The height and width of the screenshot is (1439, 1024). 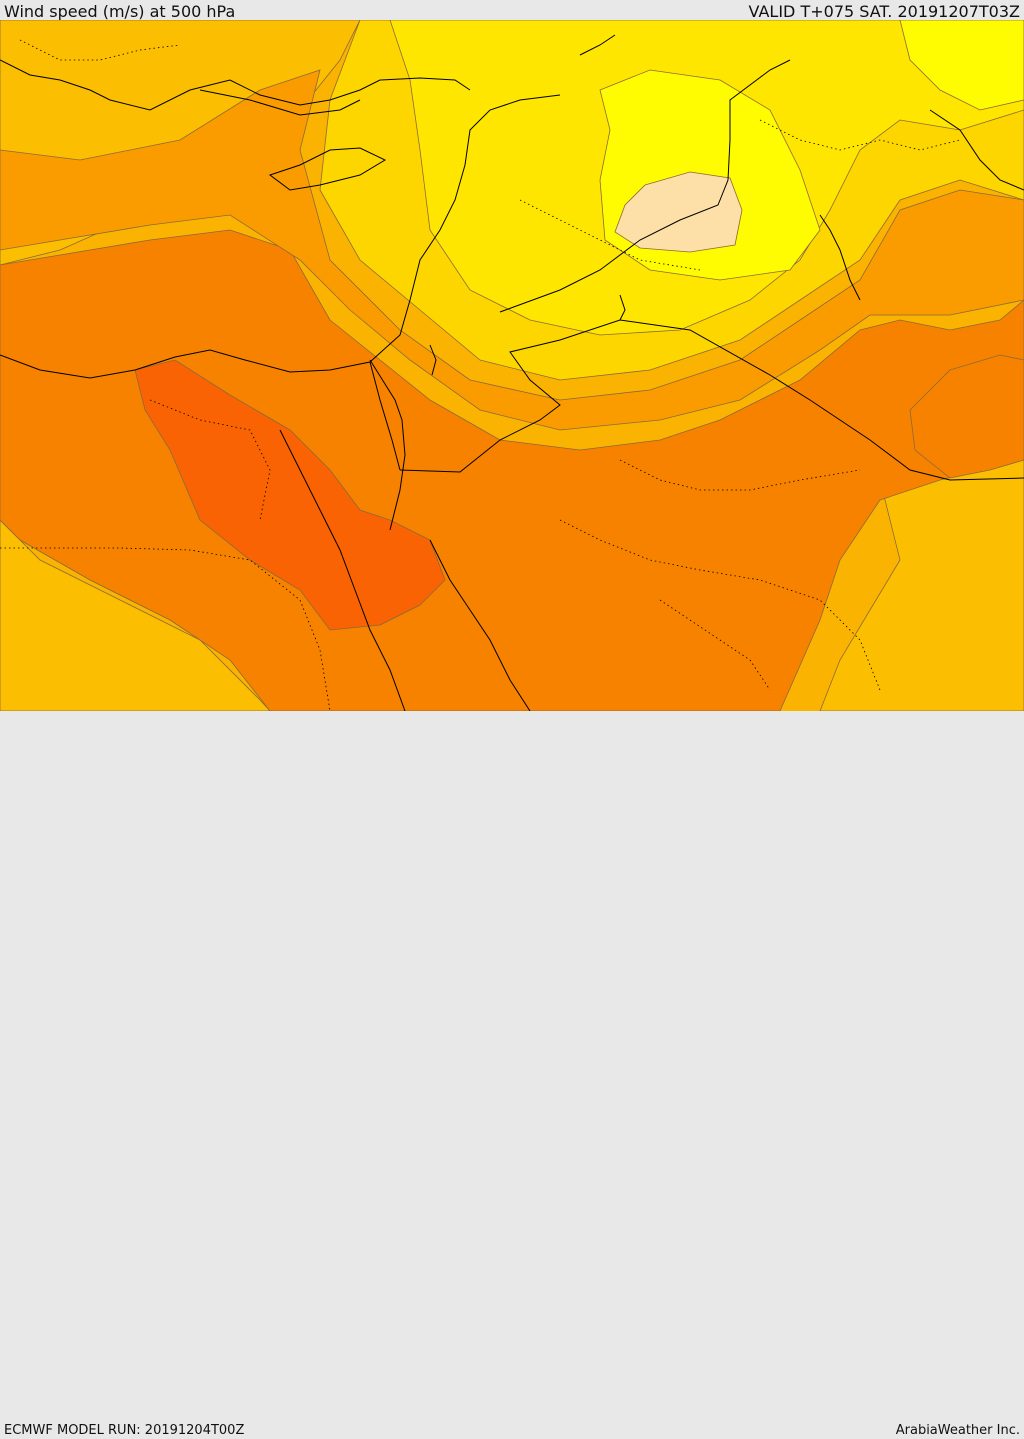 I want to click on brand-label: ArabiaWeather Inc., so click(x=957, y=1430).